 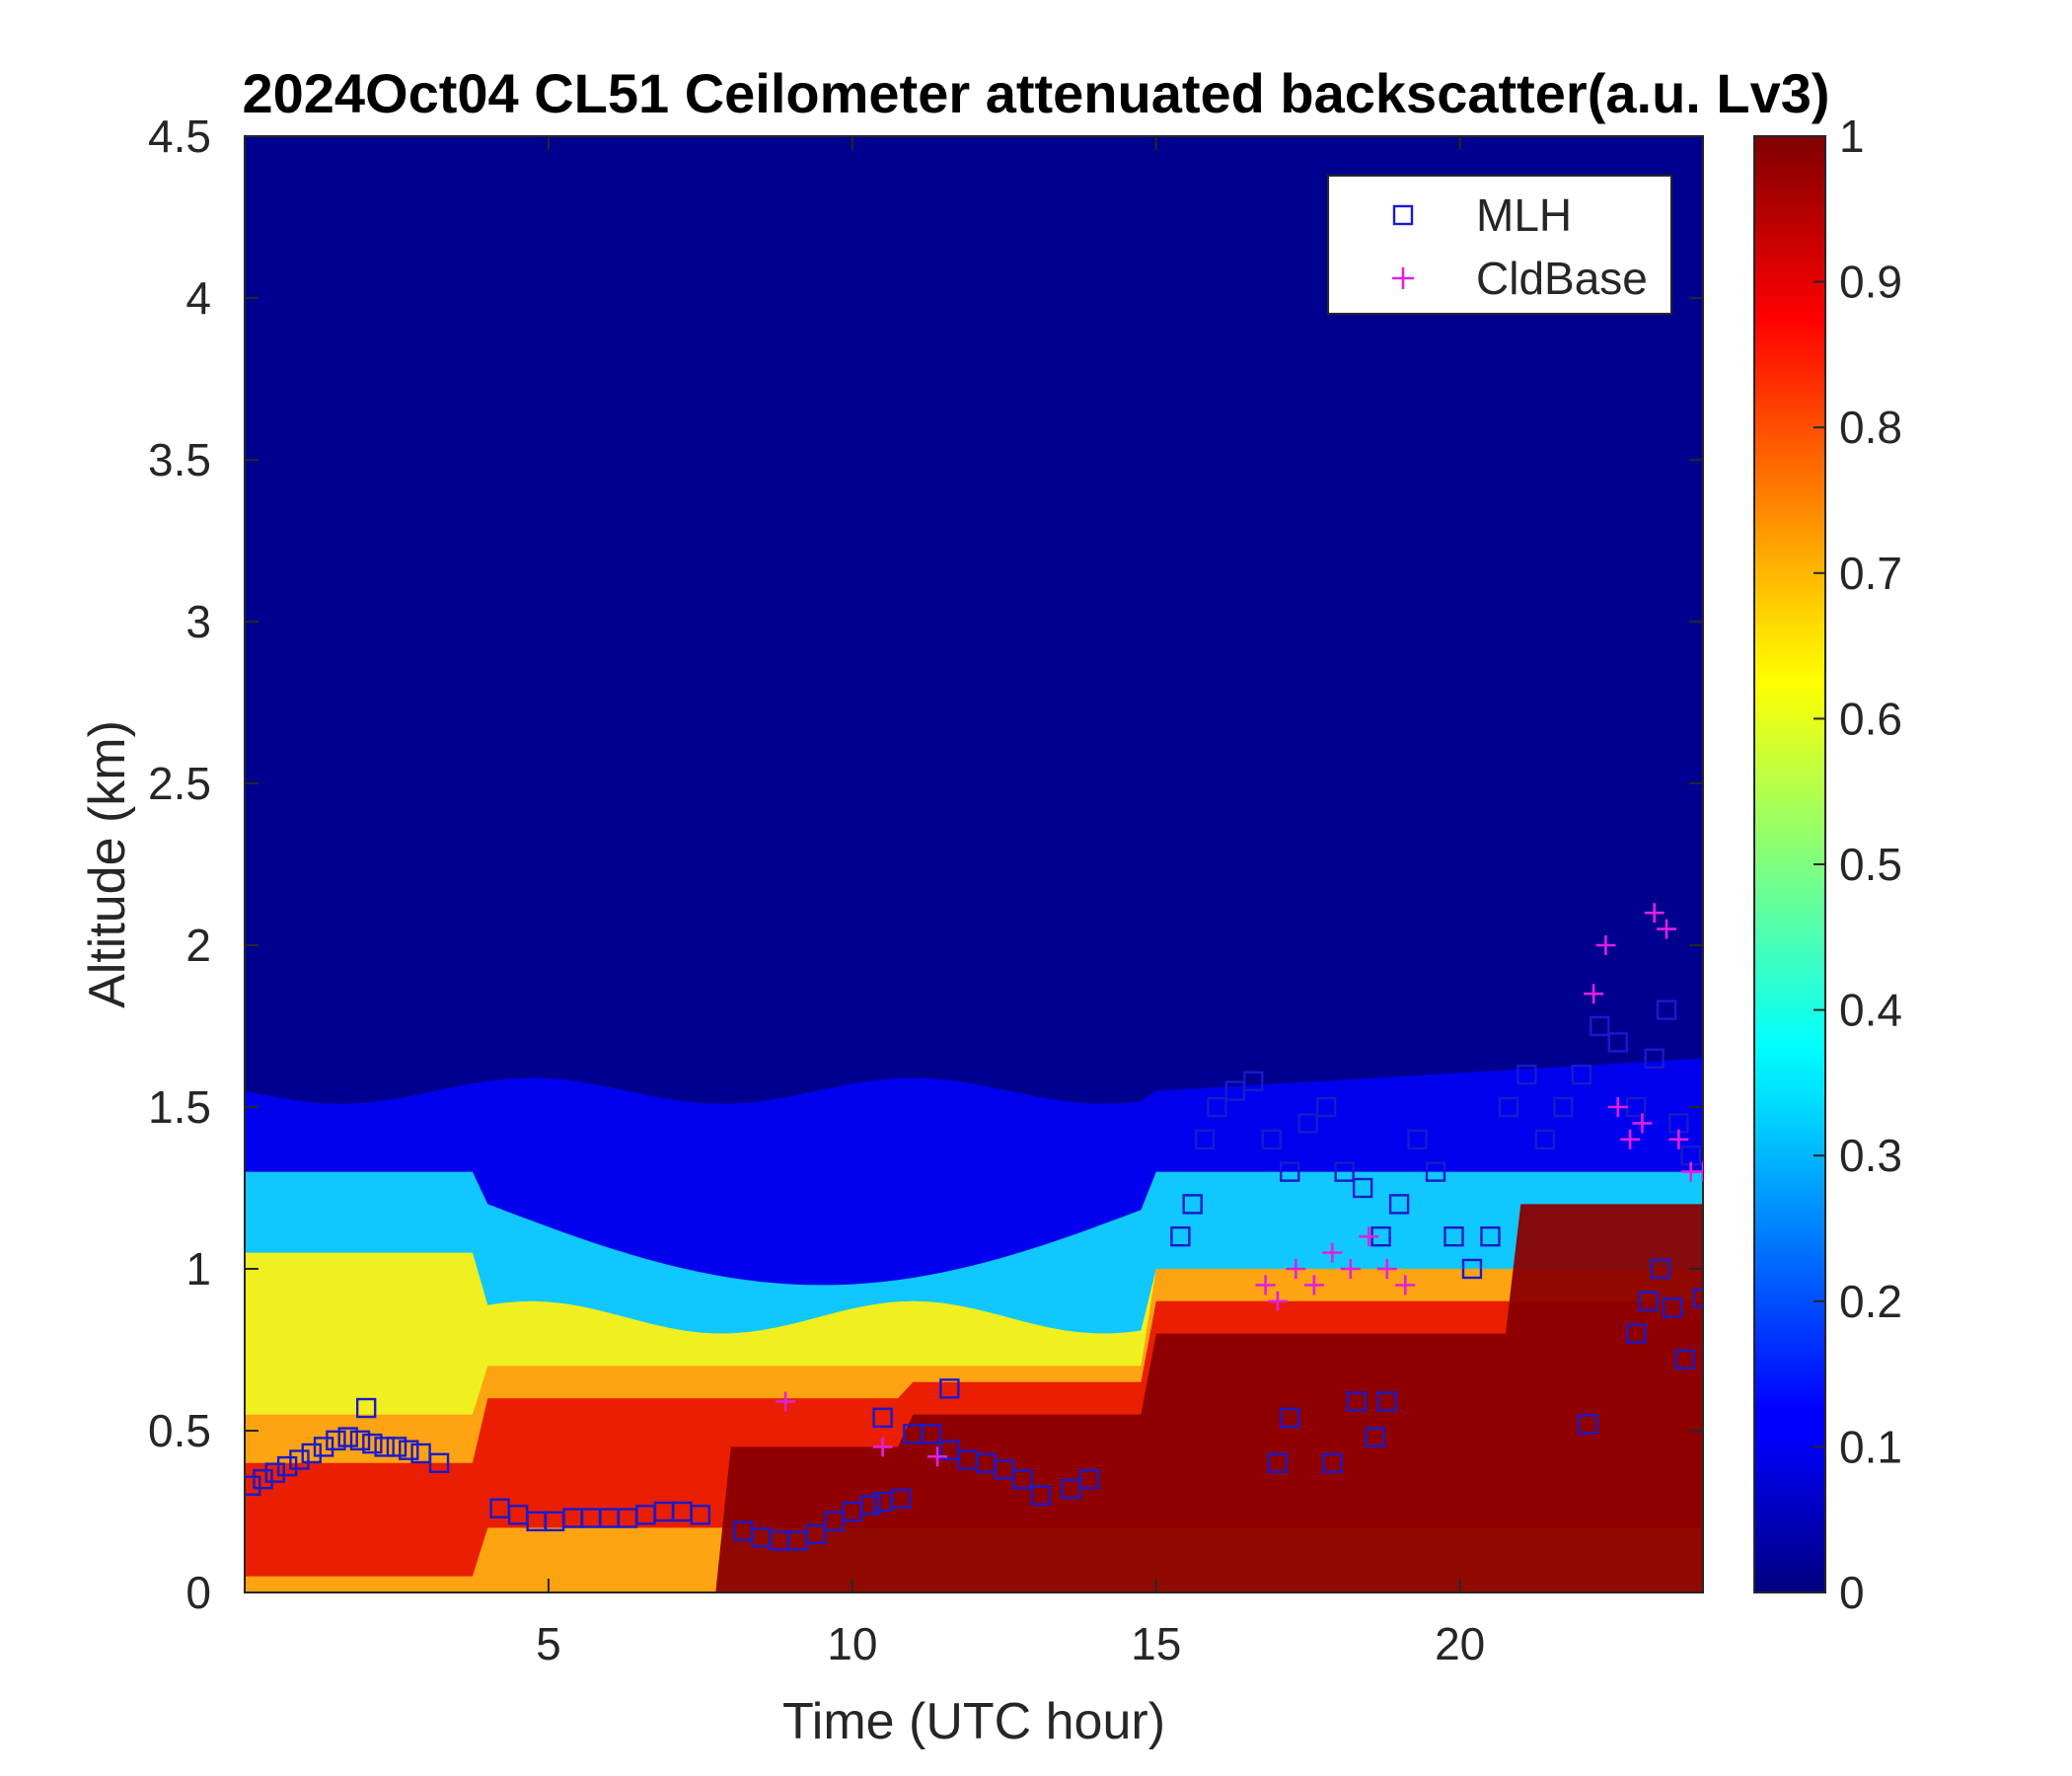 What do you see at coordinates (1870, 573) in the screenshot?
I see `colorbar-tick-label: 0.7` at bounding box center [1870, 573].